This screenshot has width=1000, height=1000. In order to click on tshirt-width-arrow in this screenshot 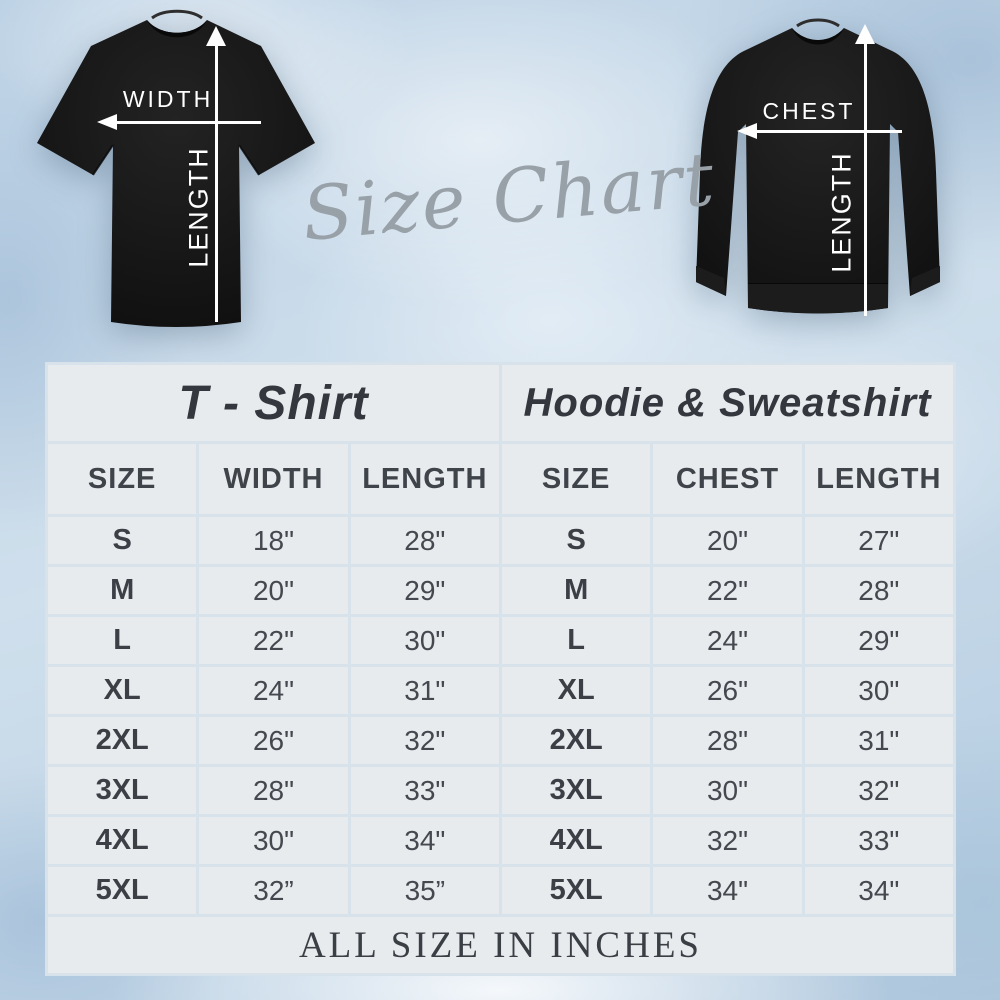, I will do `click(182, 122)`.